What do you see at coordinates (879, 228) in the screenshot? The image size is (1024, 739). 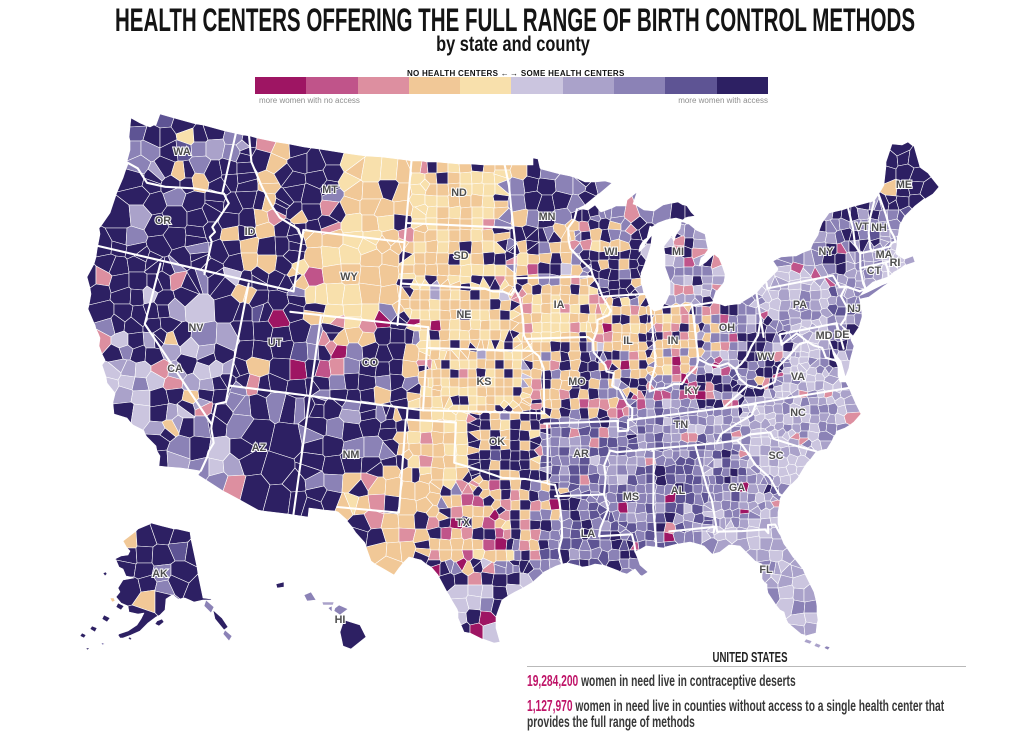 I see `svg-text: NH` at bounding box center [879, 228].